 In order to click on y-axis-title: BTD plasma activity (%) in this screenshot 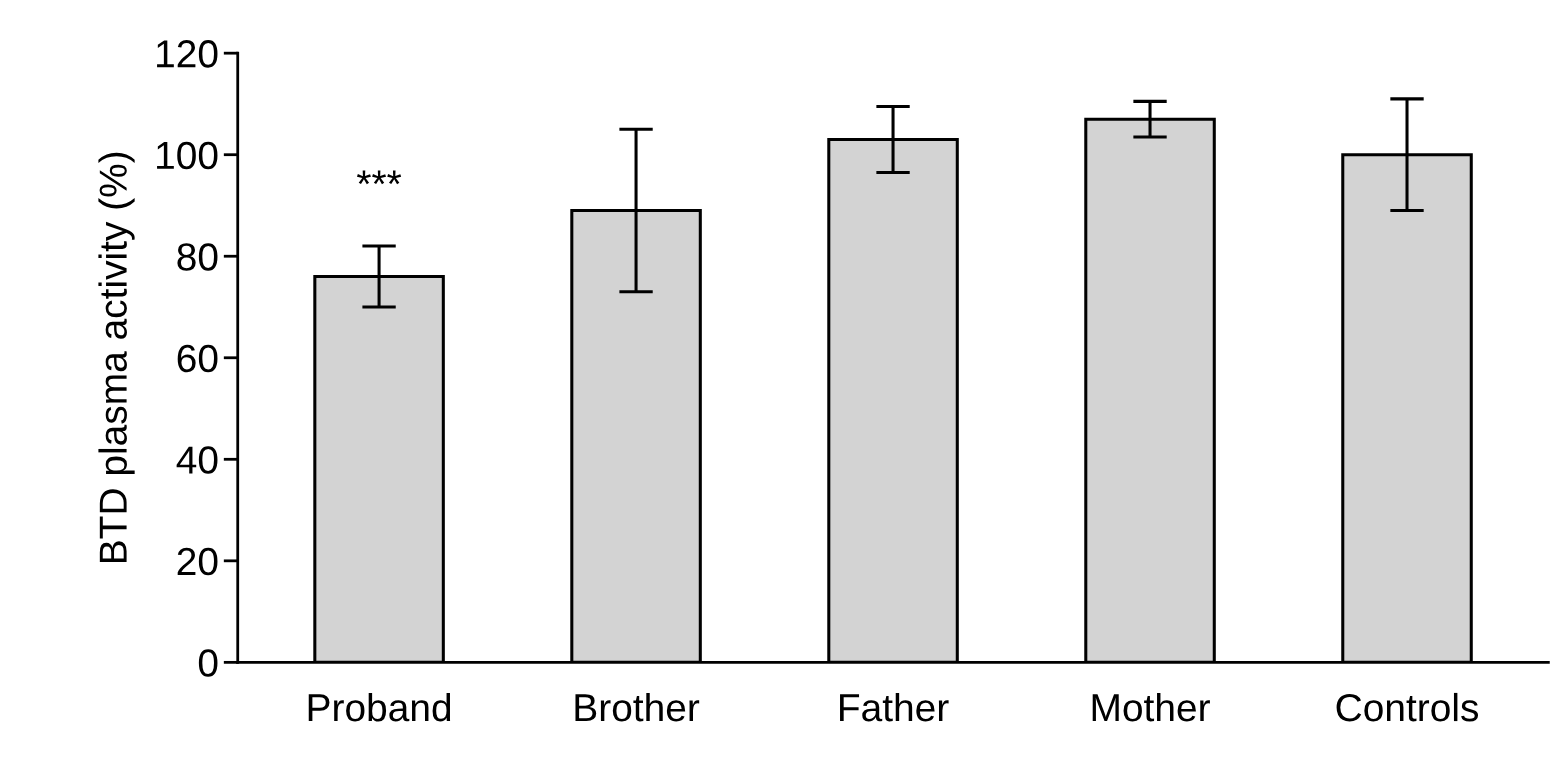, I will do `click(116, 357)`.